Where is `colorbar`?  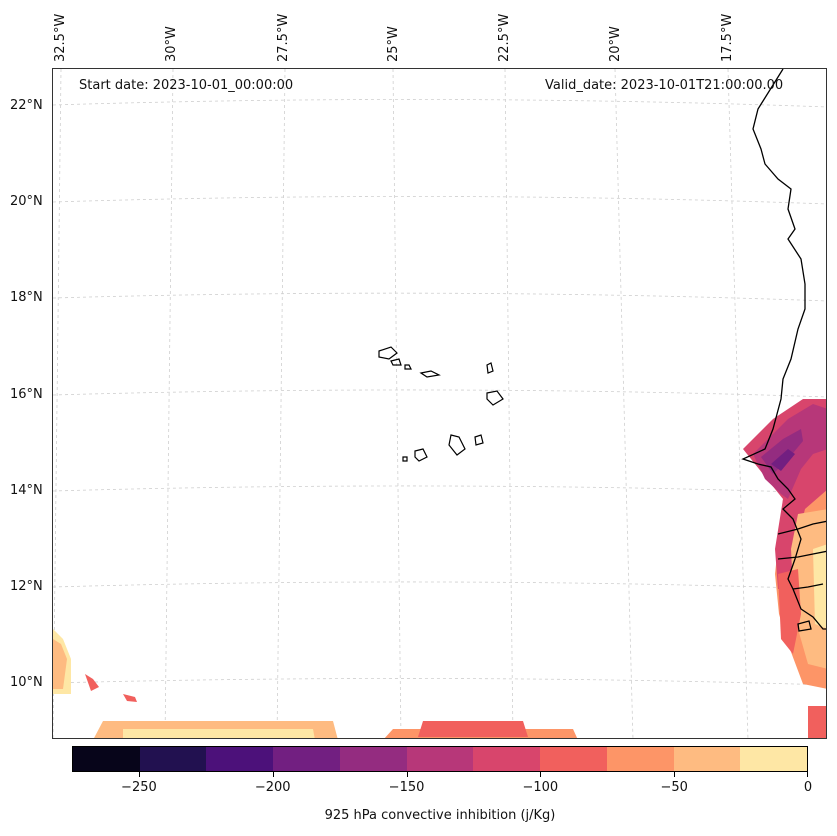 colorbar is located at coordinates (440, 759).